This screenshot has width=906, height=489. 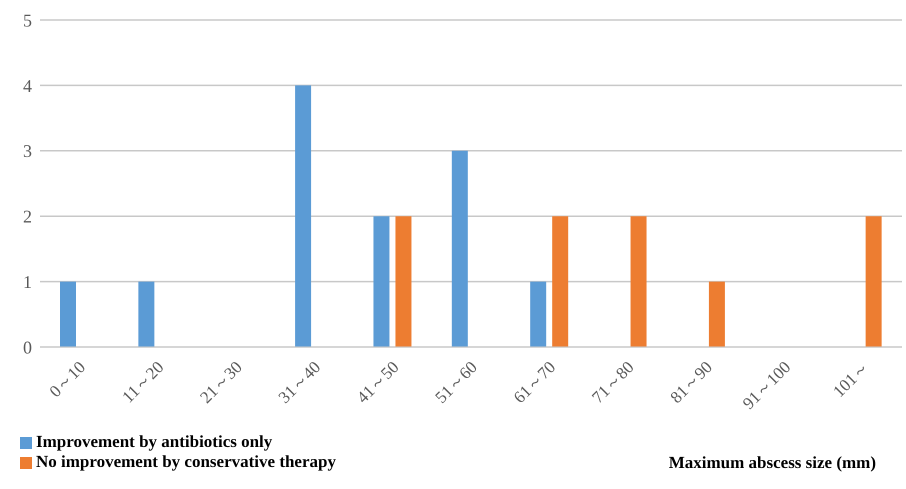 I want to click on x-tick-label: 91～100, so click(x=766, y=385).